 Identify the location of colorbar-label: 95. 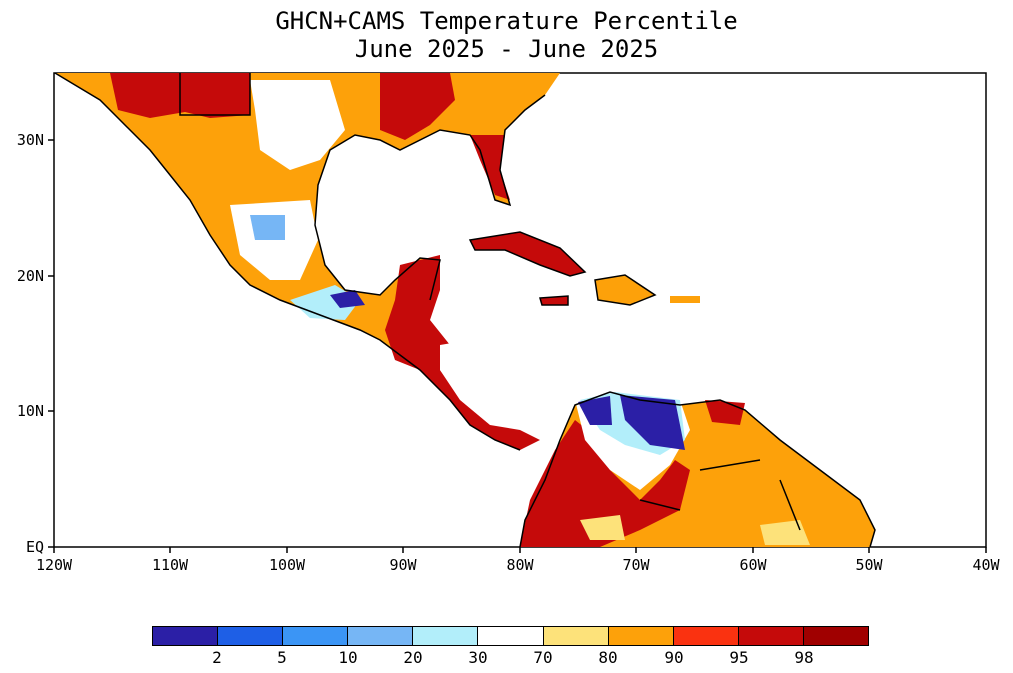
(739, 657).